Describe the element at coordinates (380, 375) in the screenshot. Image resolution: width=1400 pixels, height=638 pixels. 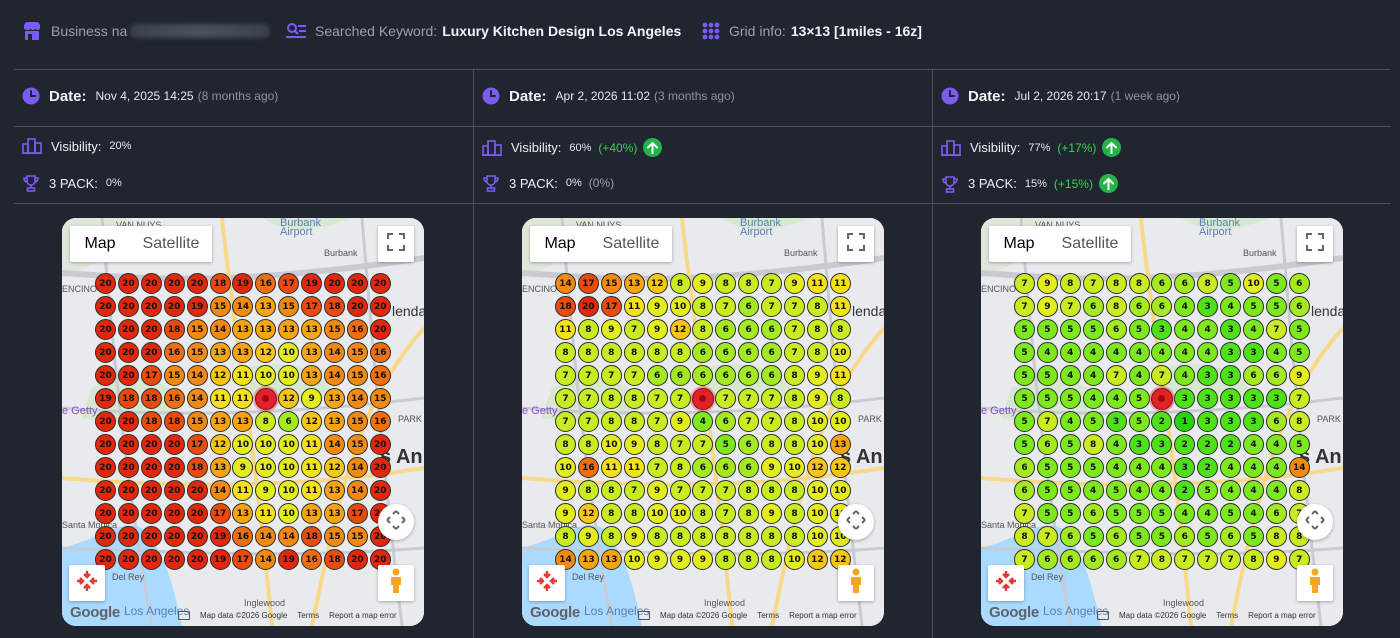
I see `rank-marker: 16` at that location.